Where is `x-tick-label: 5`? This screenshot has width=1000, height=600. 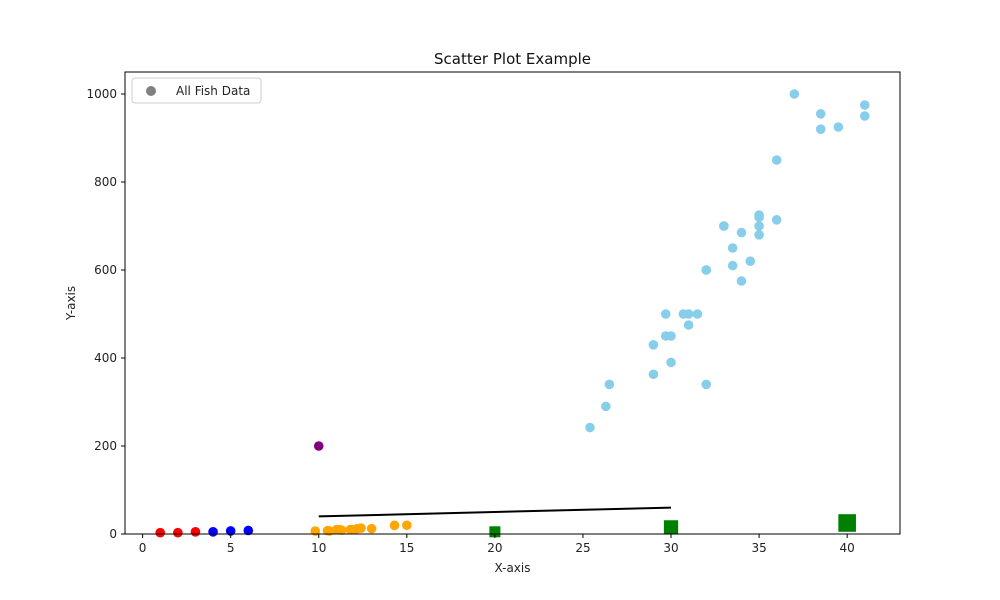 x-tick-label: 5 is located at coordinates (231, 548).